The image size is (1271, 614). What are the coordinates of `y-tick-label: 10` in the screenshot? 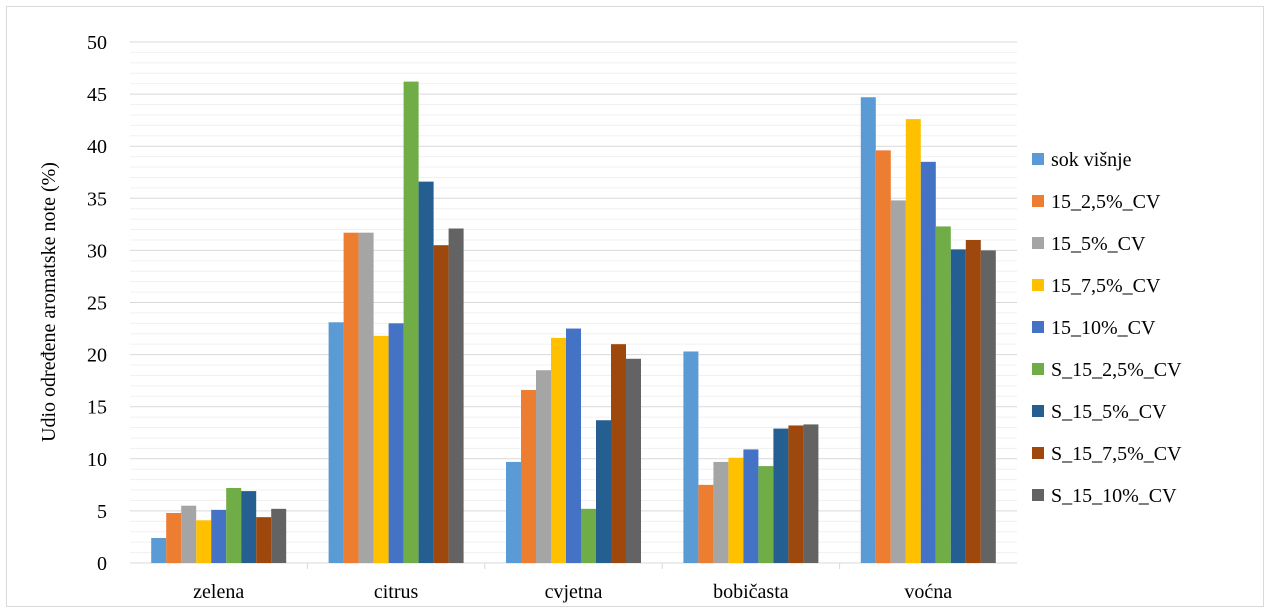 It's located at (97, 460).